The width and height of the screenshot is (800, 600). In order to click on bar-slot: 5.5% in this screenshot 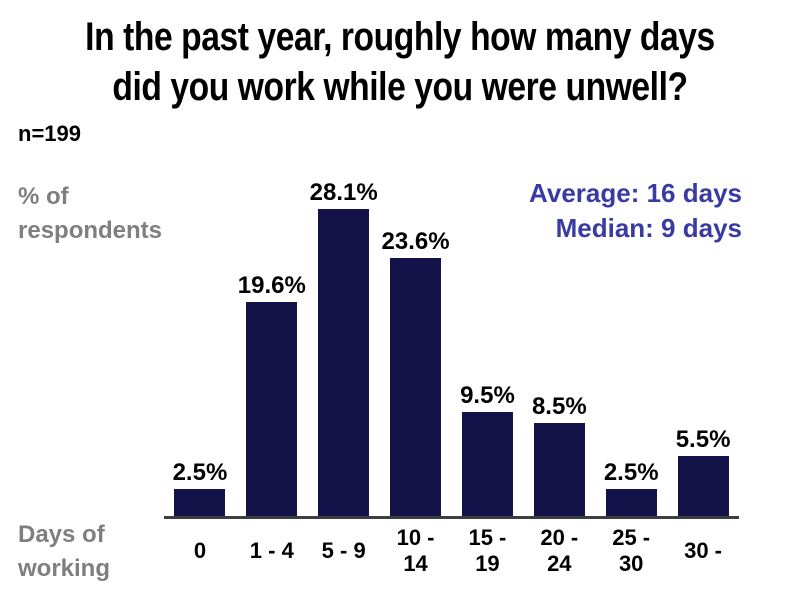, I will do `click(703, 471)`.